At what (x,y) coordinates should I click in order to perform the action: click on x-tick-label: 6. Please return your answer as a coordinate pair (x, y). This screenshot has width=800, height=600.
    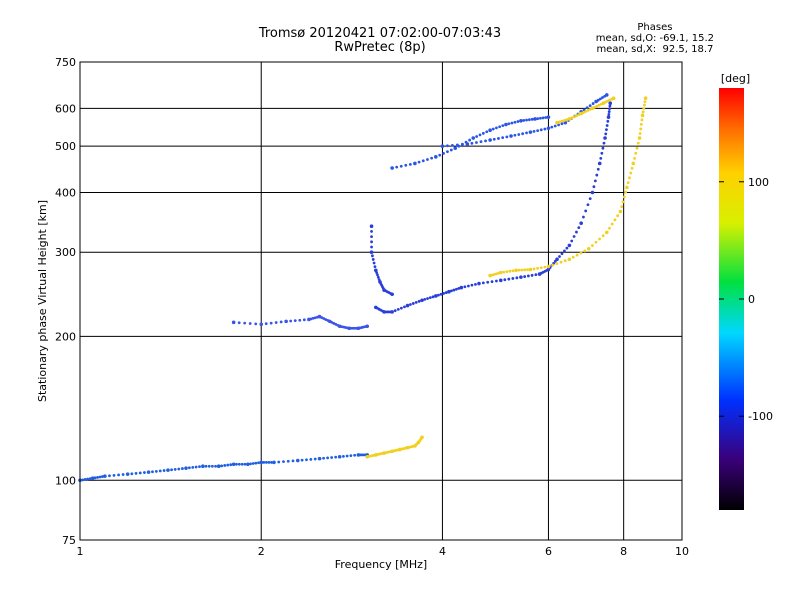
    Looking at the image, I should click on (548, 551).